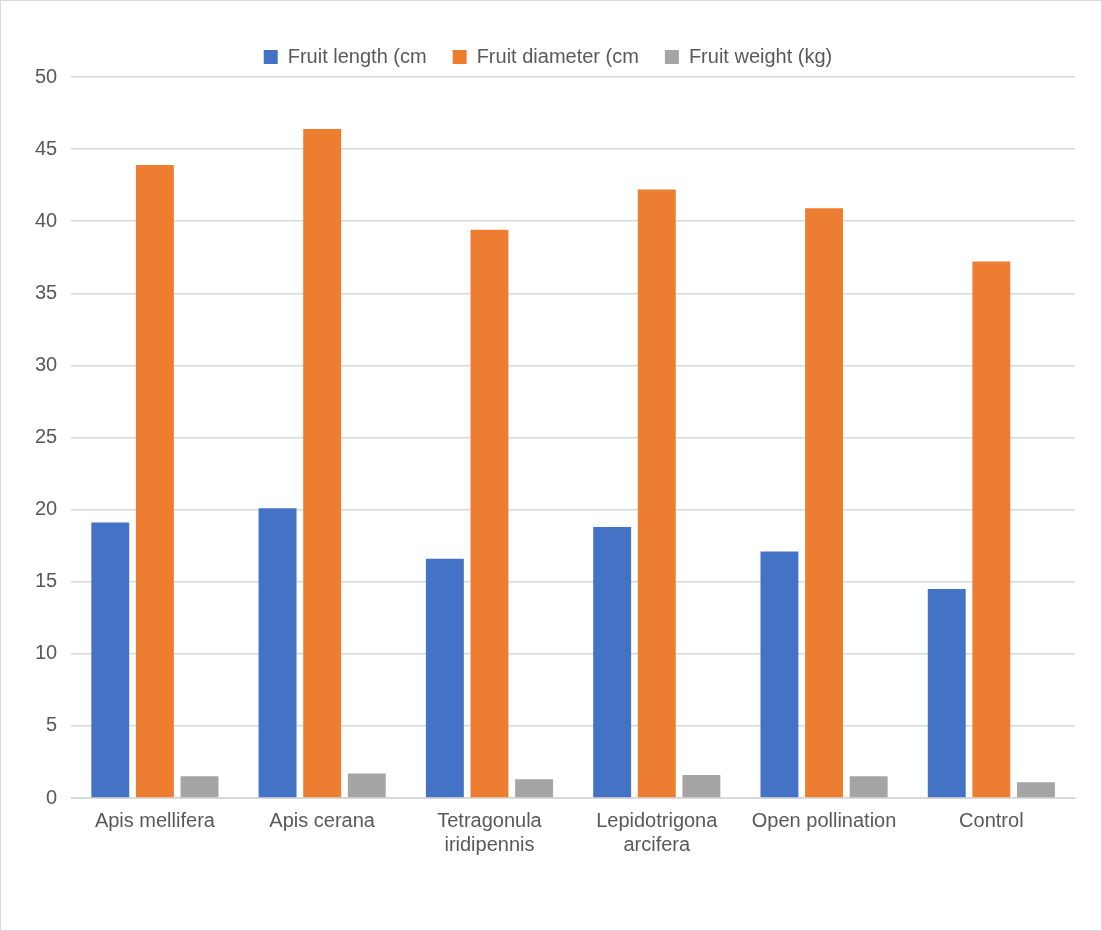 The height and width of the screenshot is (931, 1102). I want to click on x-tick-label: Apis cerana, so click(322, 819).